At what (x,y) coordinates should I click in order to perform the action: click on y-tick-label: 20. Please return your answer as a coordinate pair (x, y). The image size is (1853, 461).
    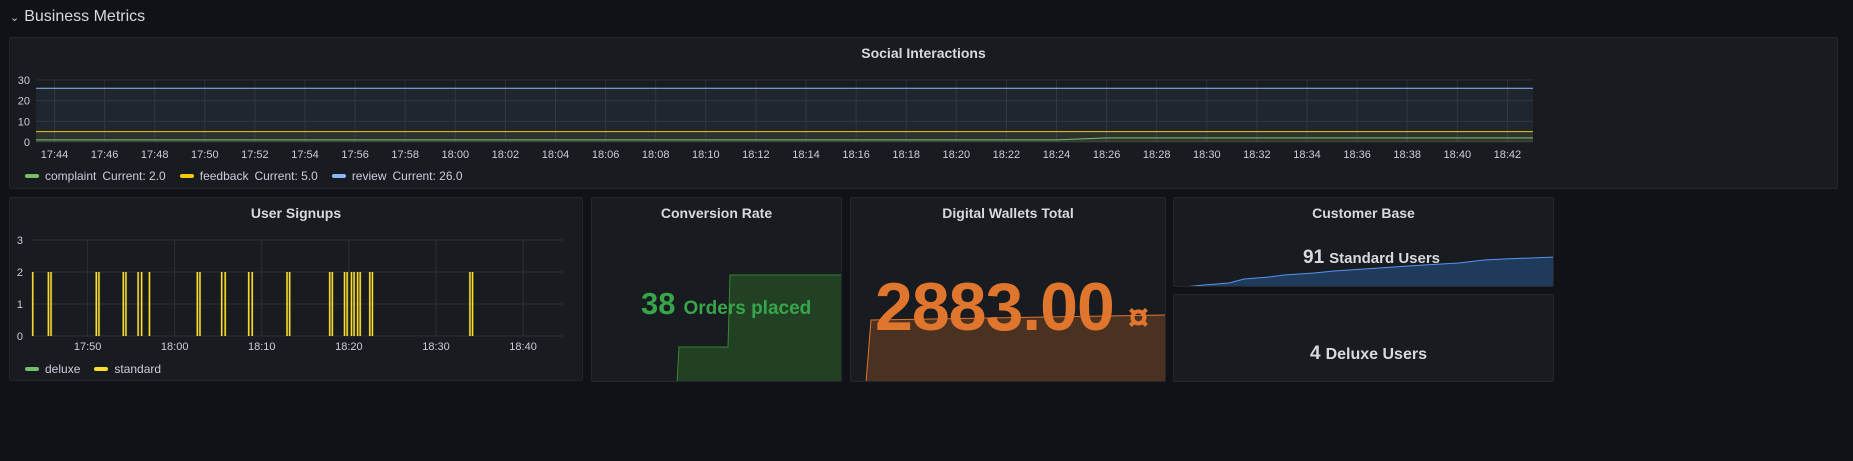
    Looking at the image, I should click on (24, 102).